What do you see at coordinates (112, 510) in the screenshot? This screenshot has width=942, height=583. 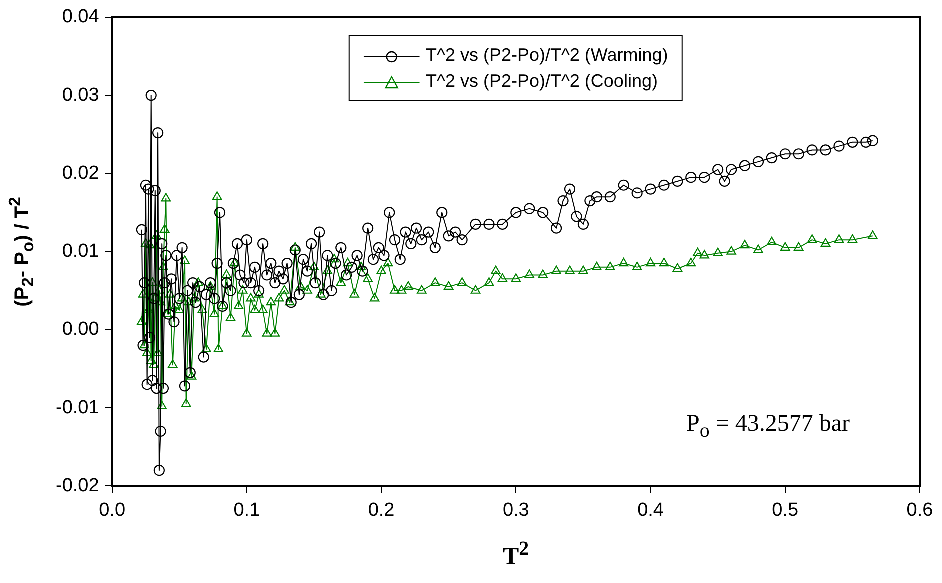 I see `x-tick-label: 0.0` at bounding box center [112, 510].